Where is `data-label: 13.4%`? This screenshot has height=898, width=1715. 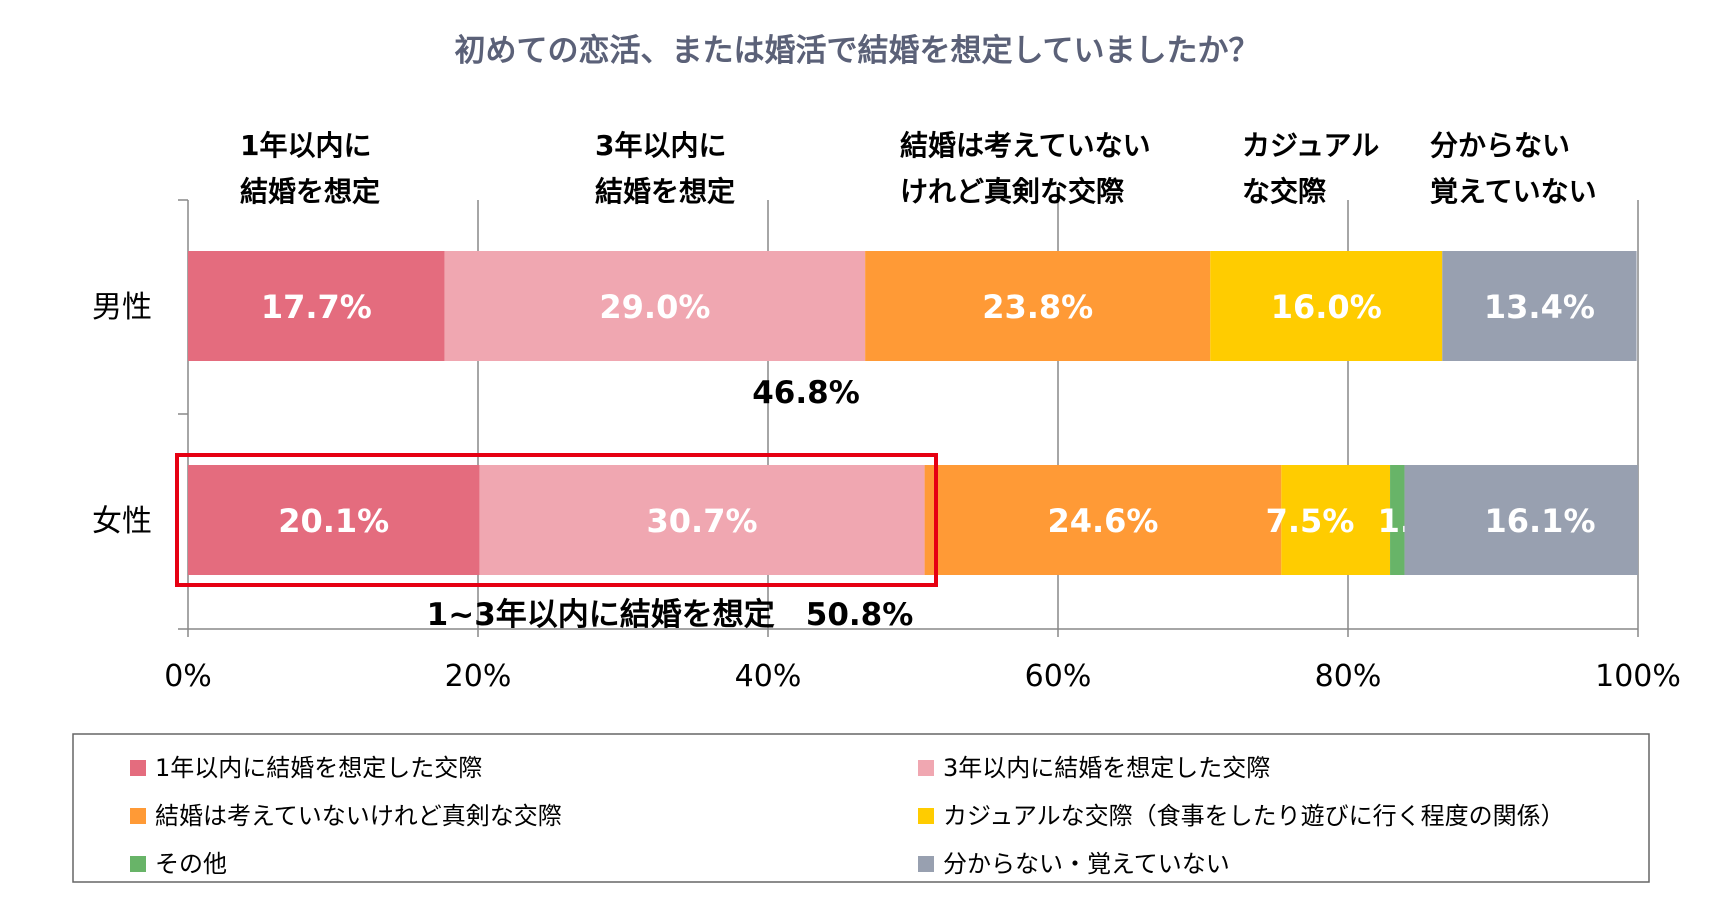
data-label: 13.4% is located at coordinates (1539, 307).